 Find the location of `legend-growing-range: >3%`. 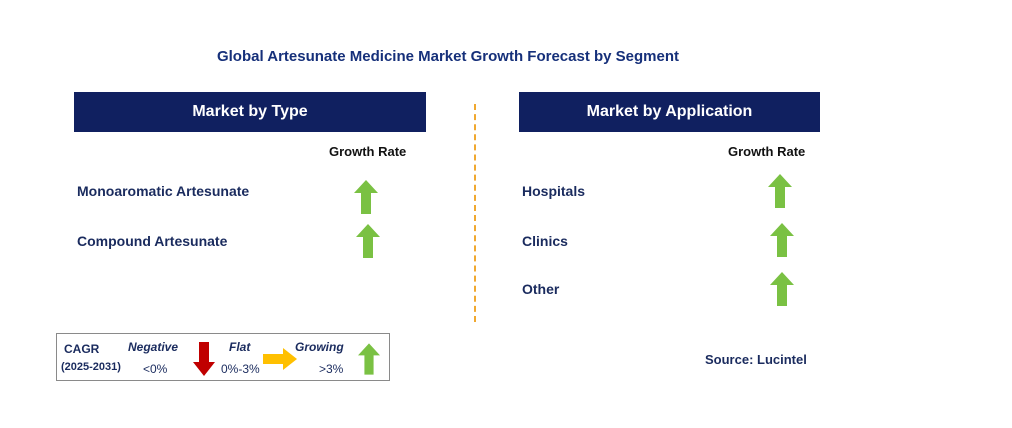

legend-growing-range: >3% is located at coordinates (331, 369).